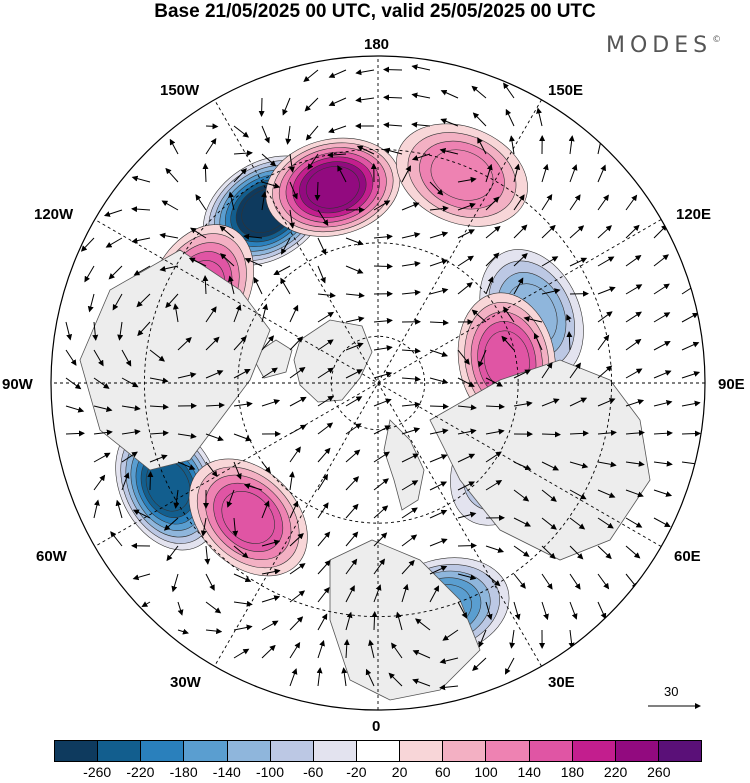 This screenshot has width=750, height=783. I want to click on colorbar-tick-label: -20, so click(356, 772).